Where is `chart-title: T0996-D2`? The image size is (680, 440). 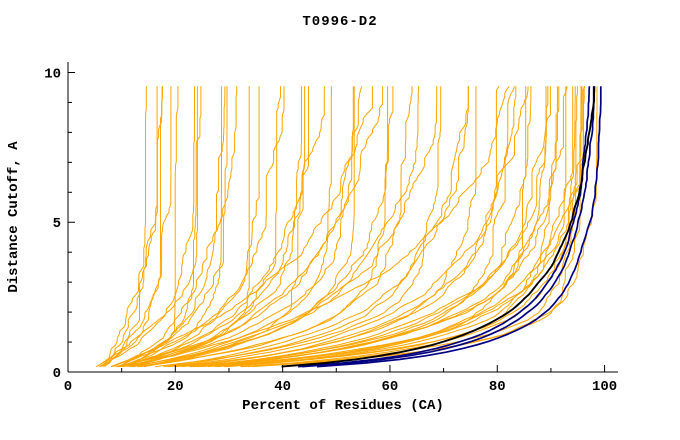 chart-title: T0996-D2 is located at coordinates (340, 22).